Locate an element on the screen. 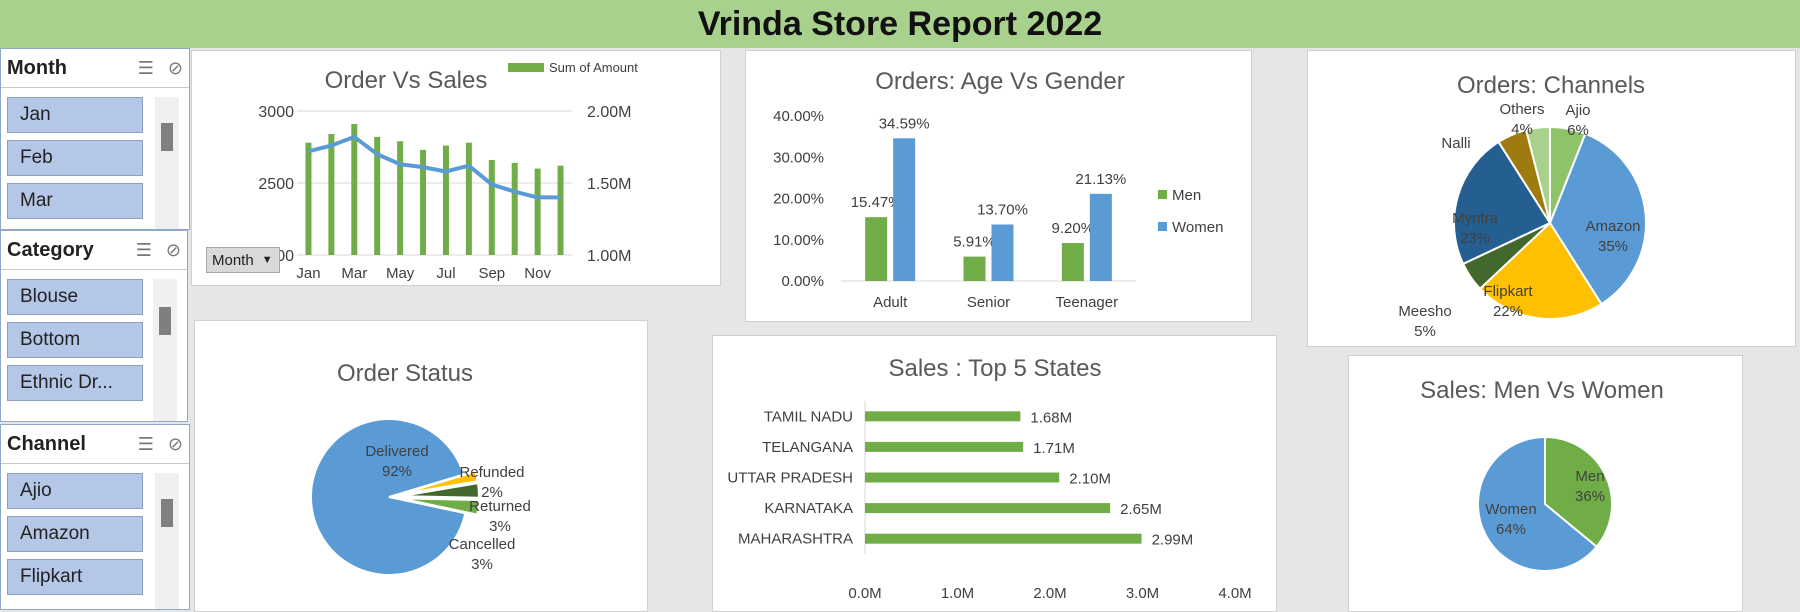 The image size is (1800, 612). slicer-header: Channel ☰ ⊘ is located at coordinates (95, 444).